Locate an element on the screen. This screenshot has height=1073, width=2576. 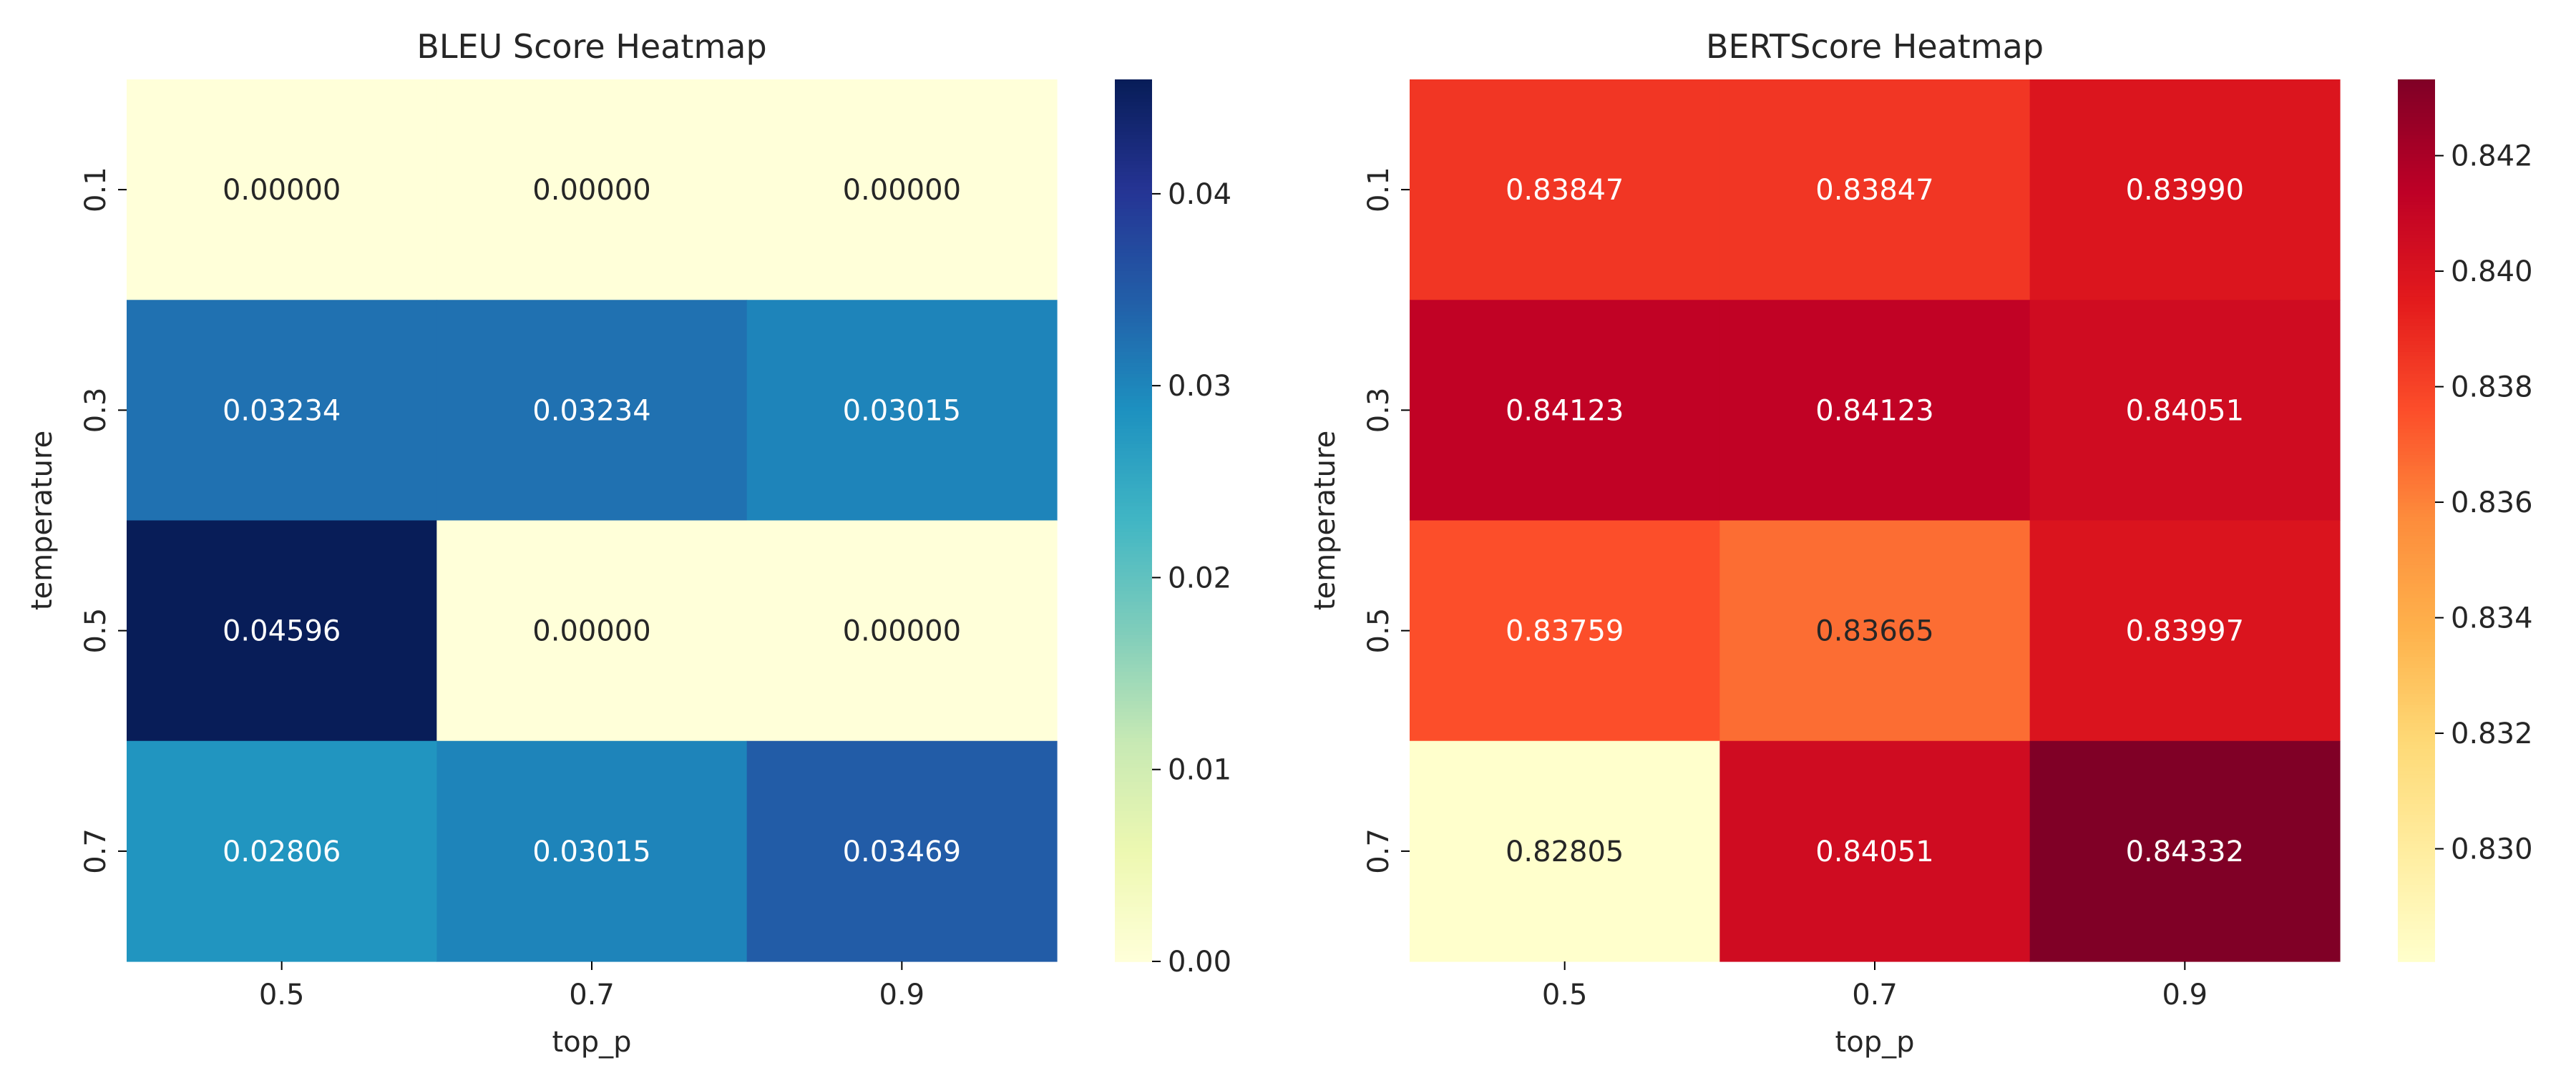
bleu-cell-value-label: 0.02806 is located at coordinates (282, 852).